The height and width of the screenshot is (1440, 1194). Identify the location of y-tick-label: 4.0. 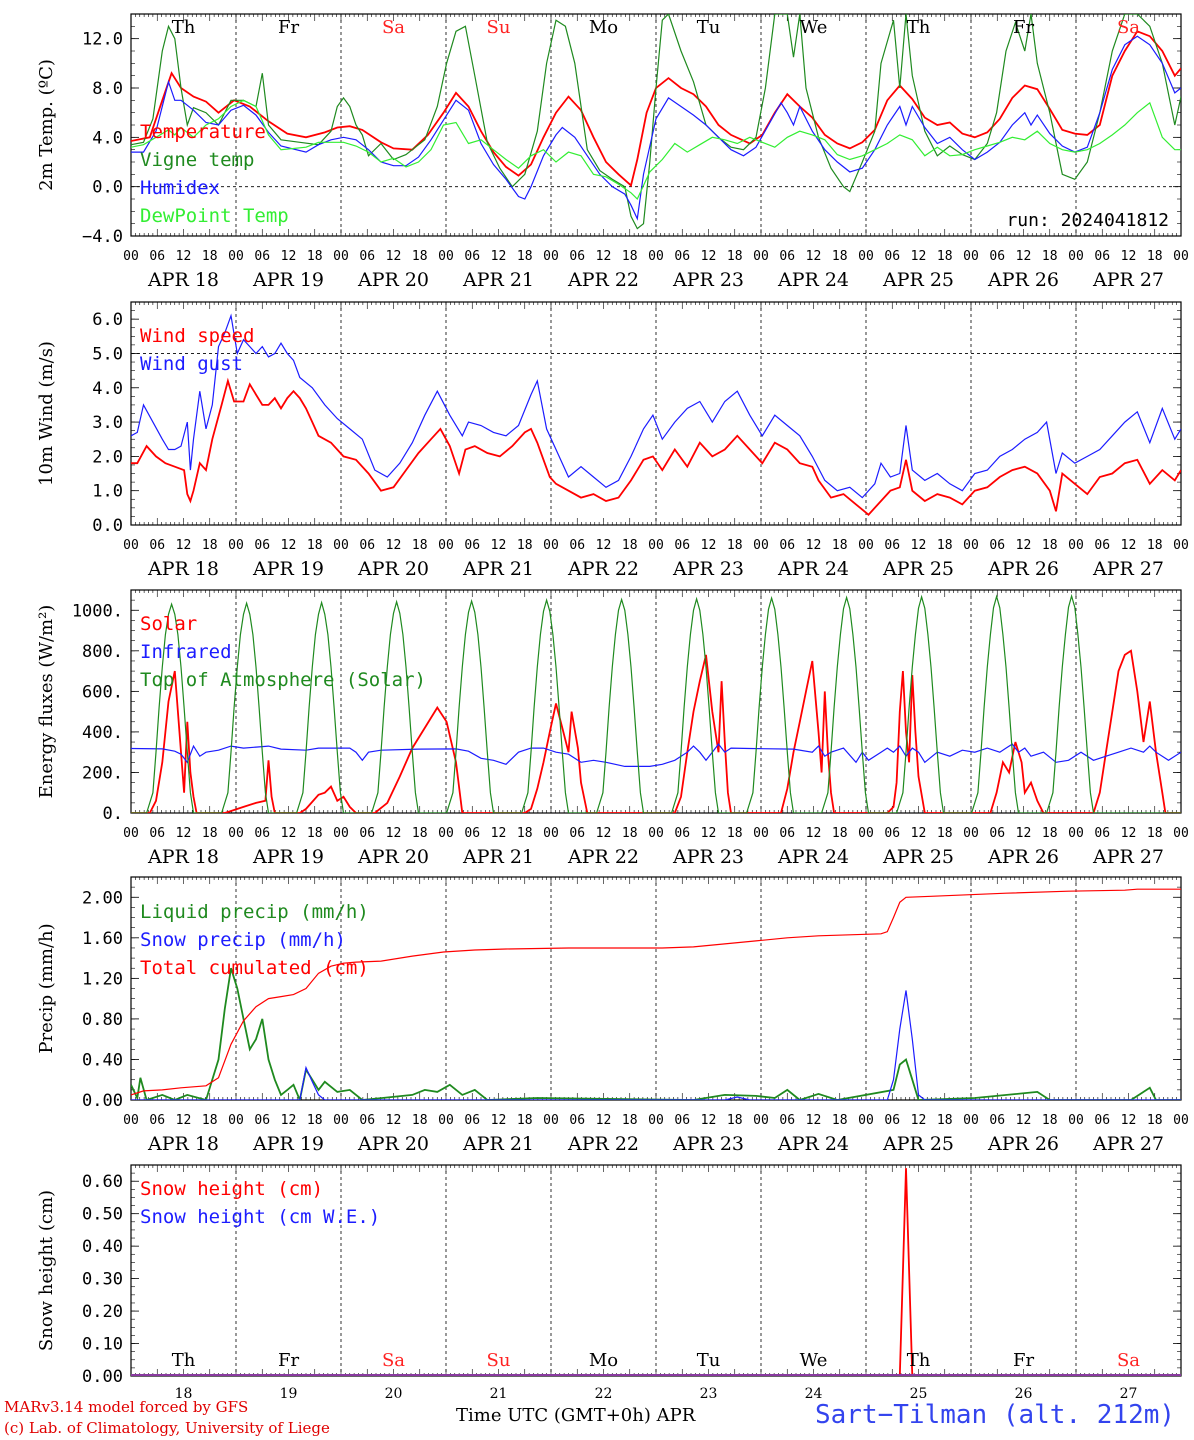
(107, 389).